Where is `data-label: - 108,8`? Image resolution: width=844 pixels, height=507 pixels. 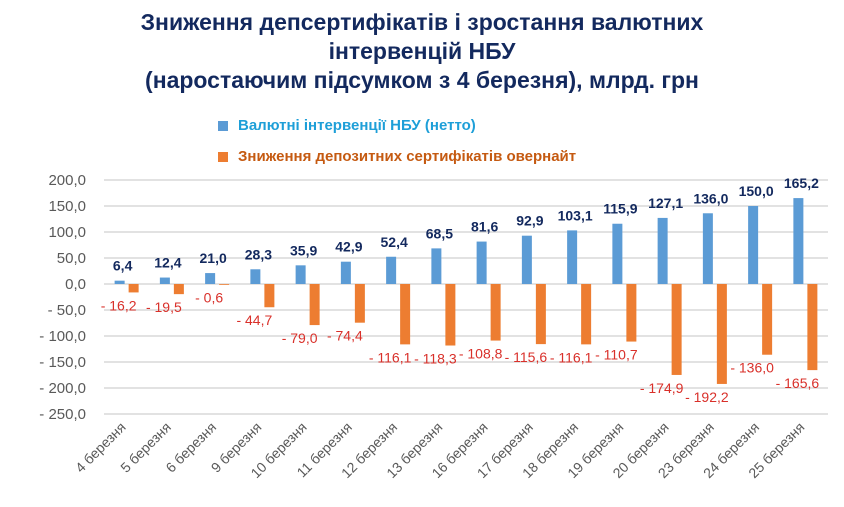 data-label: - 108,8 is located at coordinates (481, 354).